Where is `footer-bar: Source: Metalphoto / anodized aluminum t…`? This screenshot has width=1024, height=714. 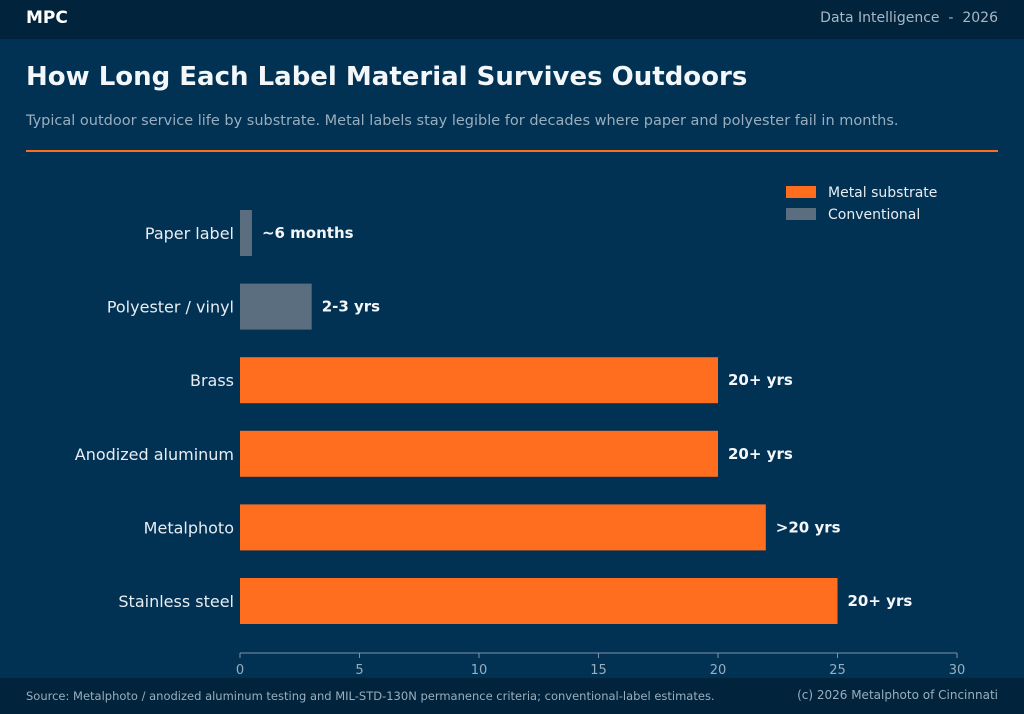
footer-bar: Source: Metalphoto / anodized aluminum t… is located at coordinates (512, 696).